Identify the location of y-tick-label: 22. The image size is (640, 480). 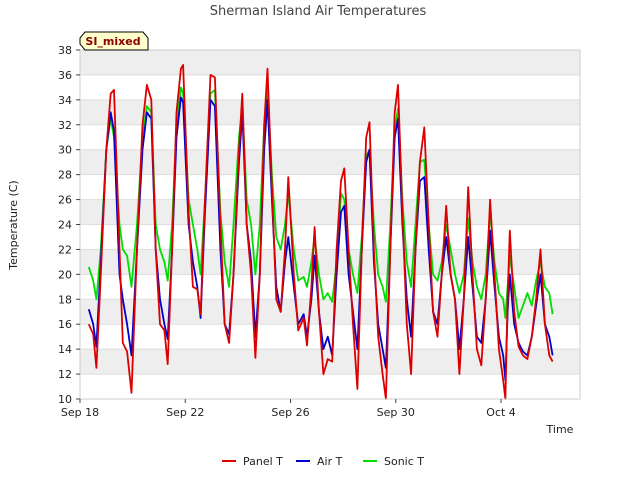
(65, 249).